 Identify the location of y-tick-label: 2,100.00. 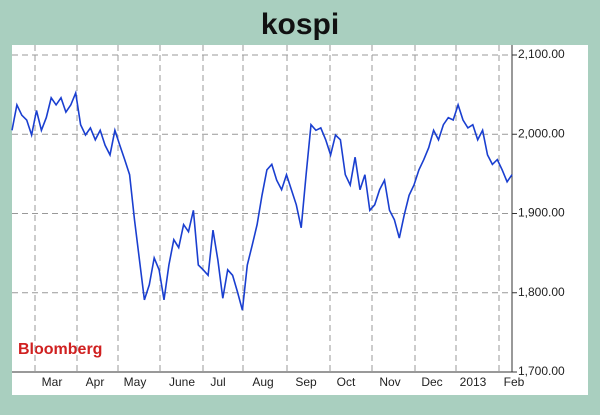
(541, 54).